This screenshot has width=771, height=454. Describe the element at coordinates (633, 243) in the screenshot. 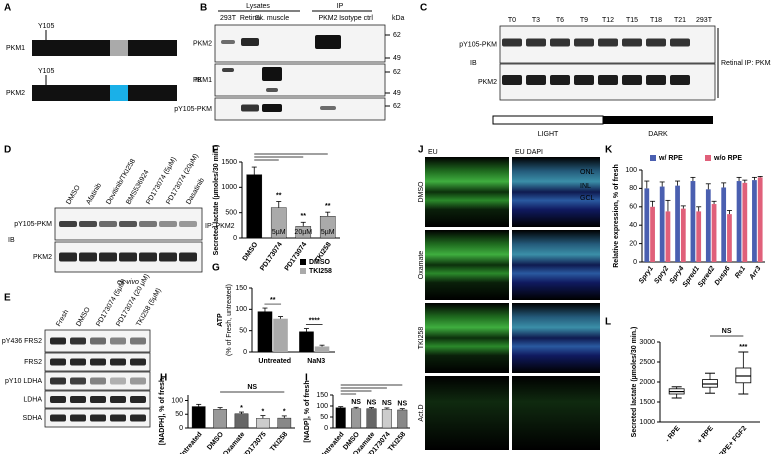

I see `y-tick-label: 20` at that location.